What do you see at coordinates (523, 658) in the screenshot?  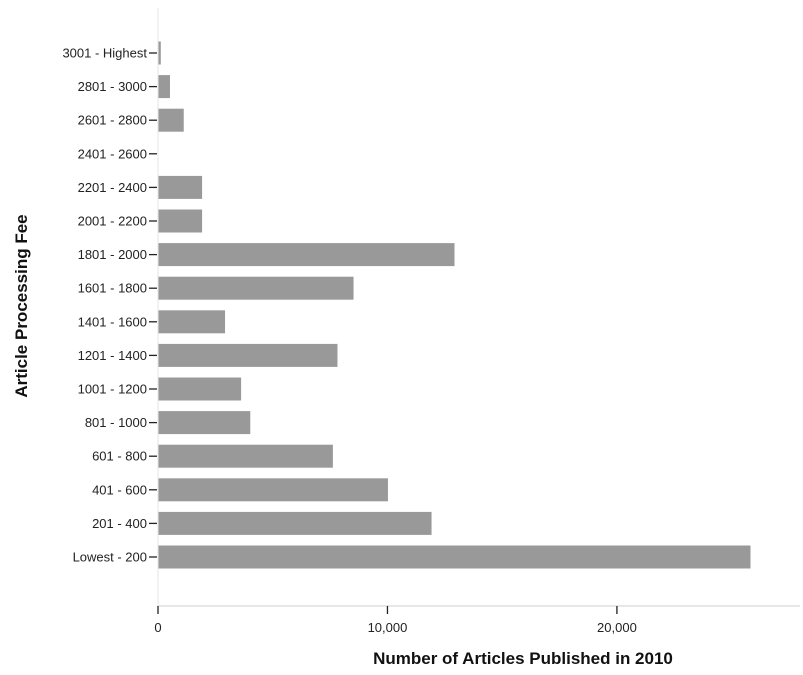 I see `x-axis-title: Number of Articles Published in 2010` at bounding box center [523, 658].